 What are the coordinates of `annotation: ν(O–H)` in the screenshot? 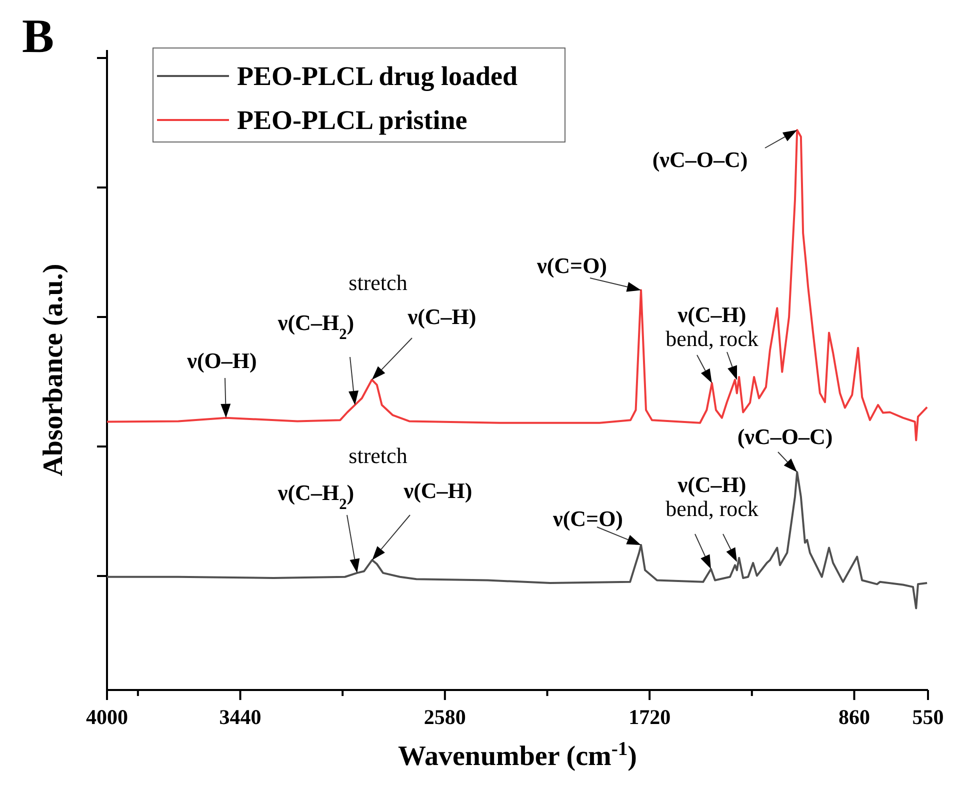 It's located at (221, 360).